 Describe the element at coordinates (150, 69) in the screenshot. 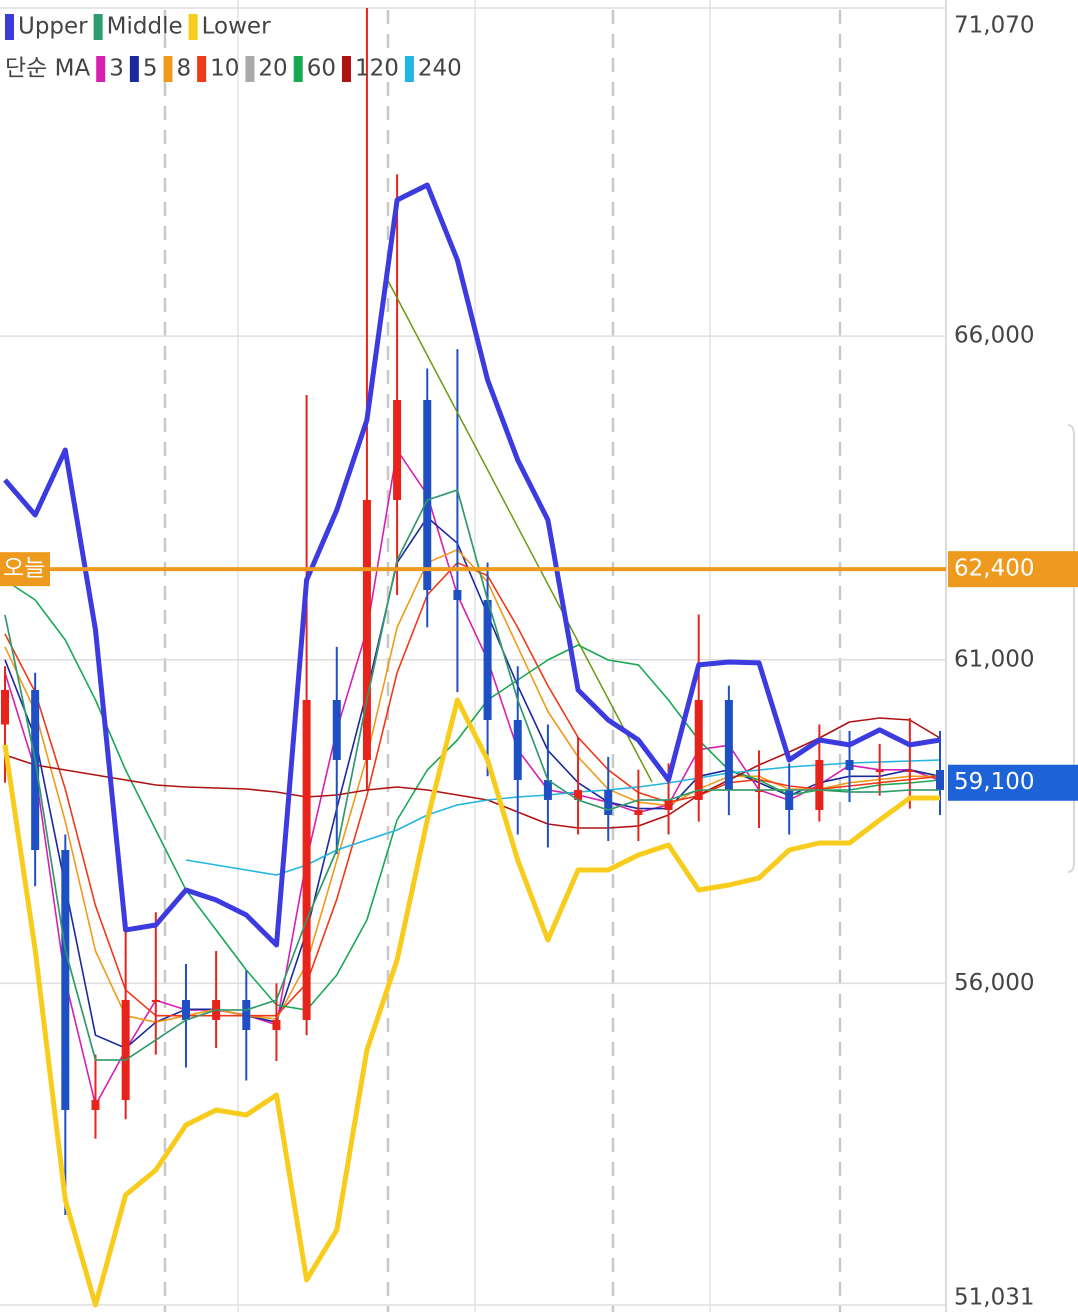

I see `legend-label: 5` at that location.